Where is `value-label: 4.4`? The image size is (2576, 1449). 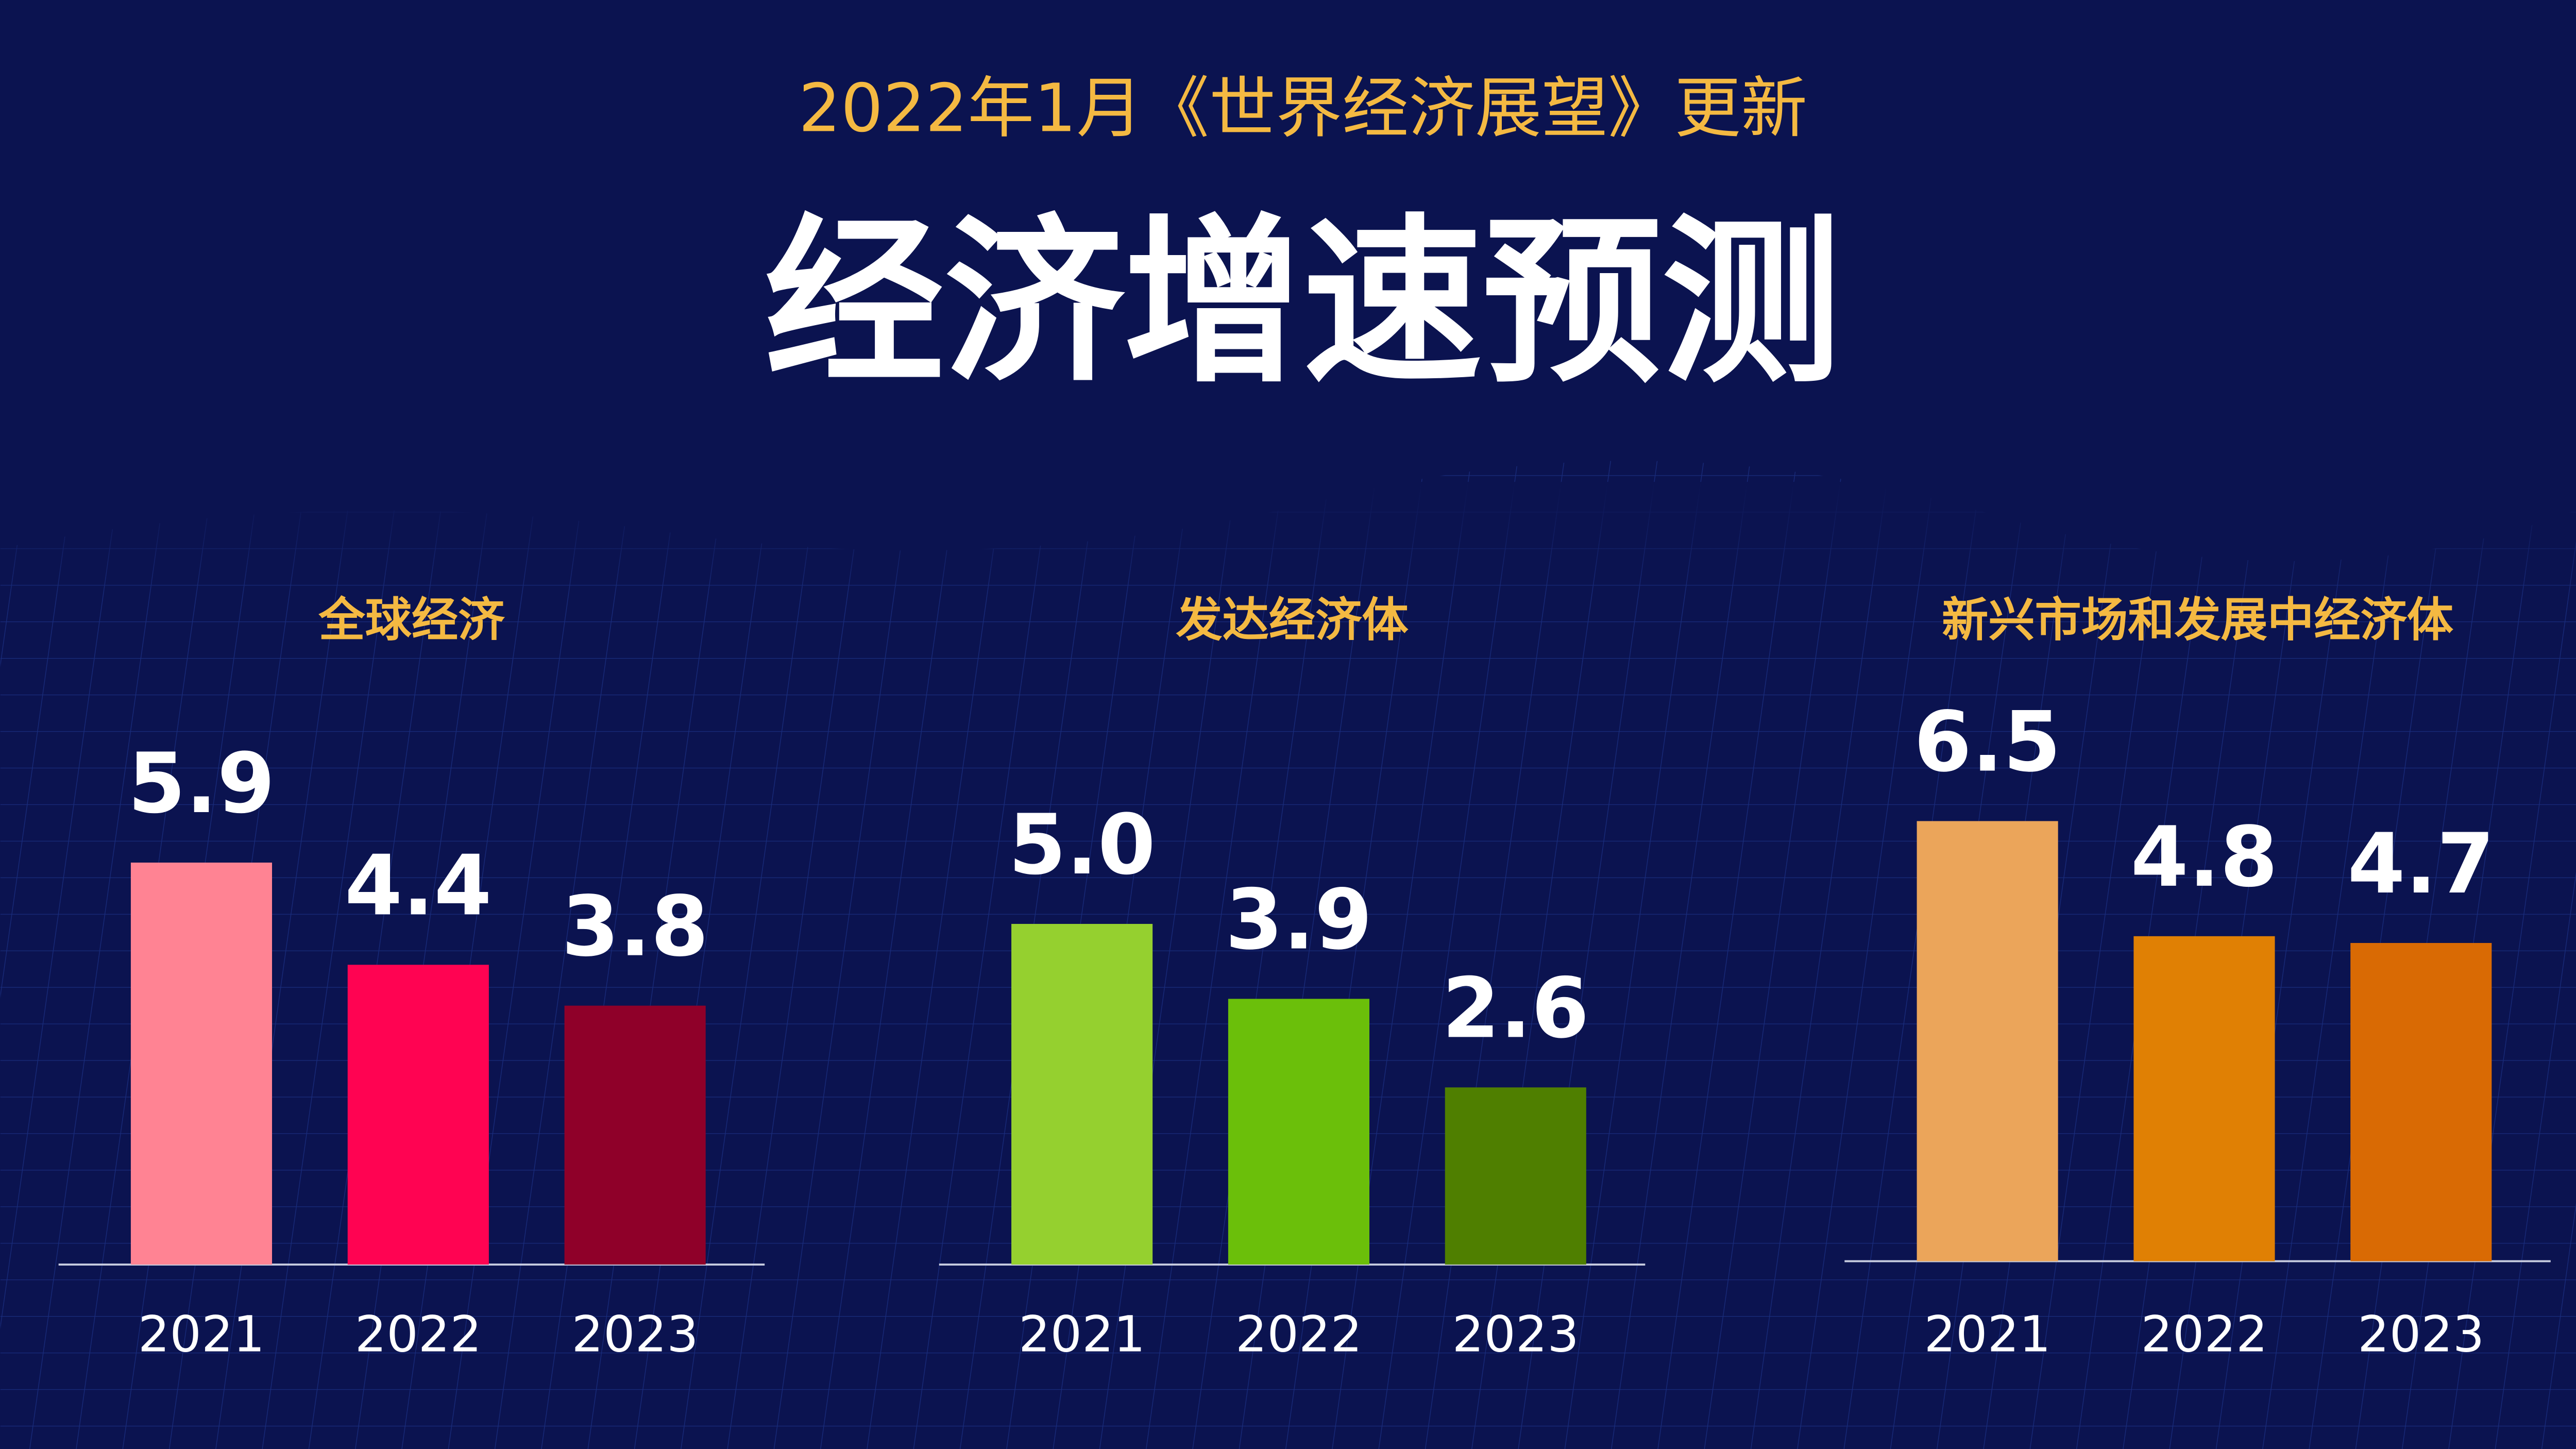 value-label: 4.4 is located at coordinates (418, 885).